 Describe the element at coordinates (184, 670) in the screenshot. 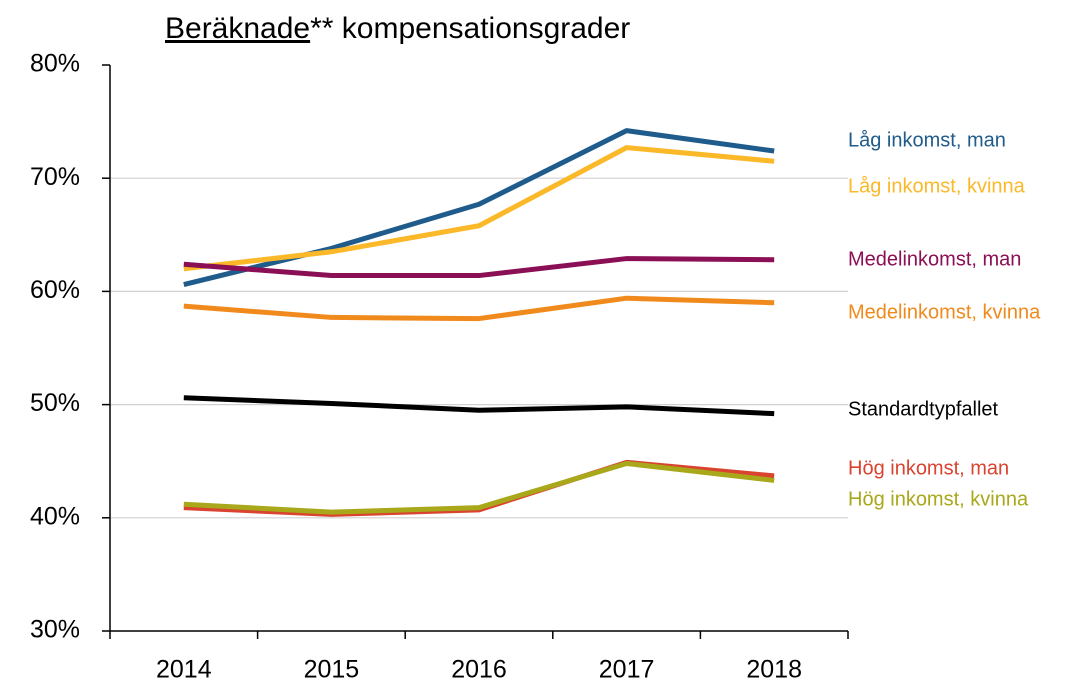

I see `x-tick-label: 2014` at that location.